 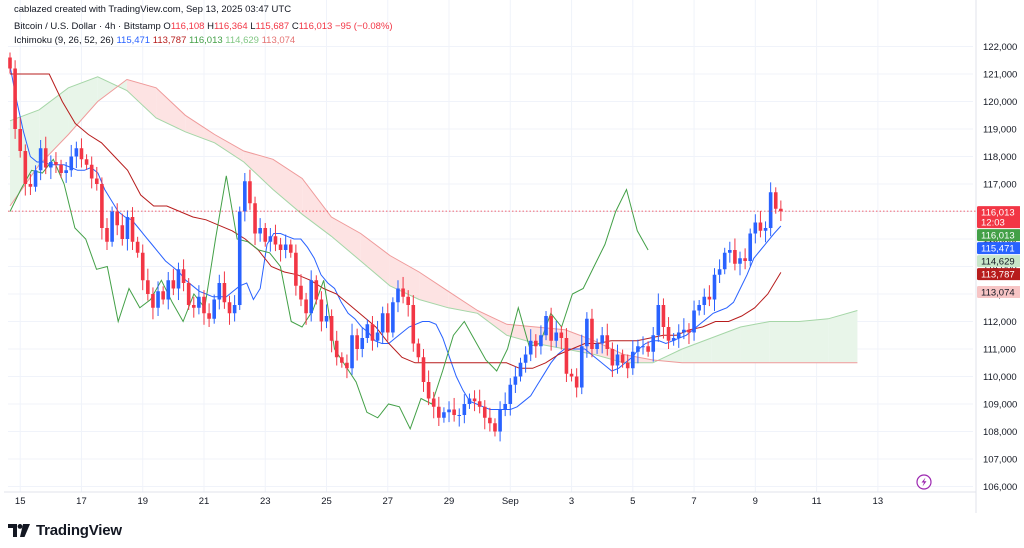 What do you see at coordinates (1000, 377) in the screenshot?
I see `price-tick-label: 110,000` at bounding box center [1000, 377].